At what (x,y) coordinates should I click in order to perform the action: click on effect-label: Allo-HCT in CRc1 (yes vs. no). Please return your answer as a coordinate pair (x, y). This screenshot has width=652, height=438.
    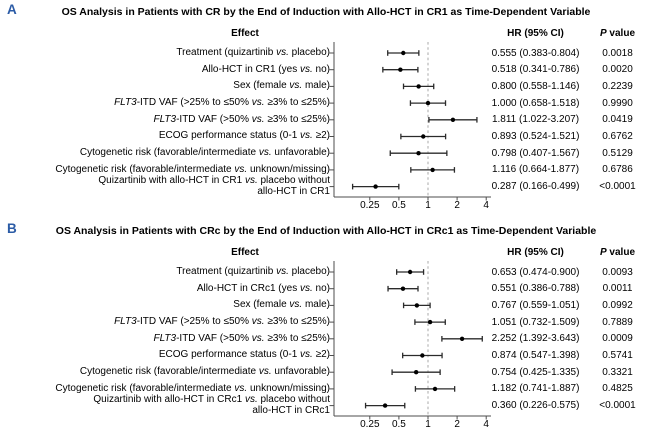
    Looking at the image, I should click on (263, 288).